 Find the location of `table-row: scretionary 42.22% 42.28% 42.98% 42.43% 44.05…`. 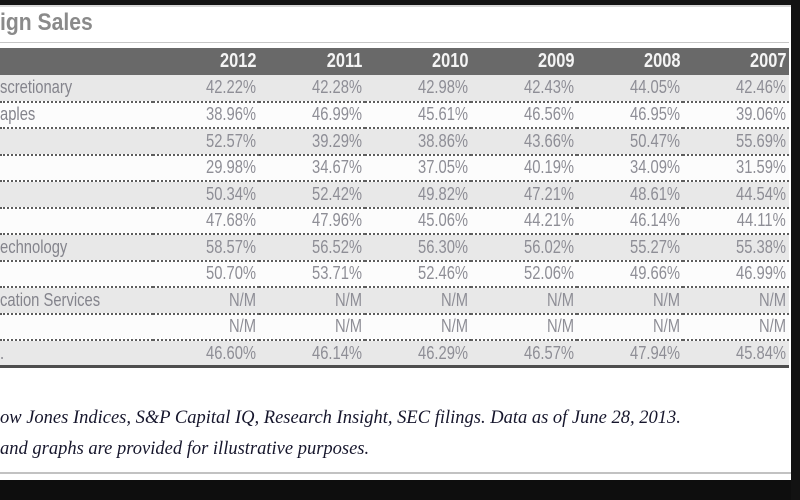

table-row: scretionary 42.22% 42.28% 42.98% 42.43% 44.05… is located at coordinates (394, 89).